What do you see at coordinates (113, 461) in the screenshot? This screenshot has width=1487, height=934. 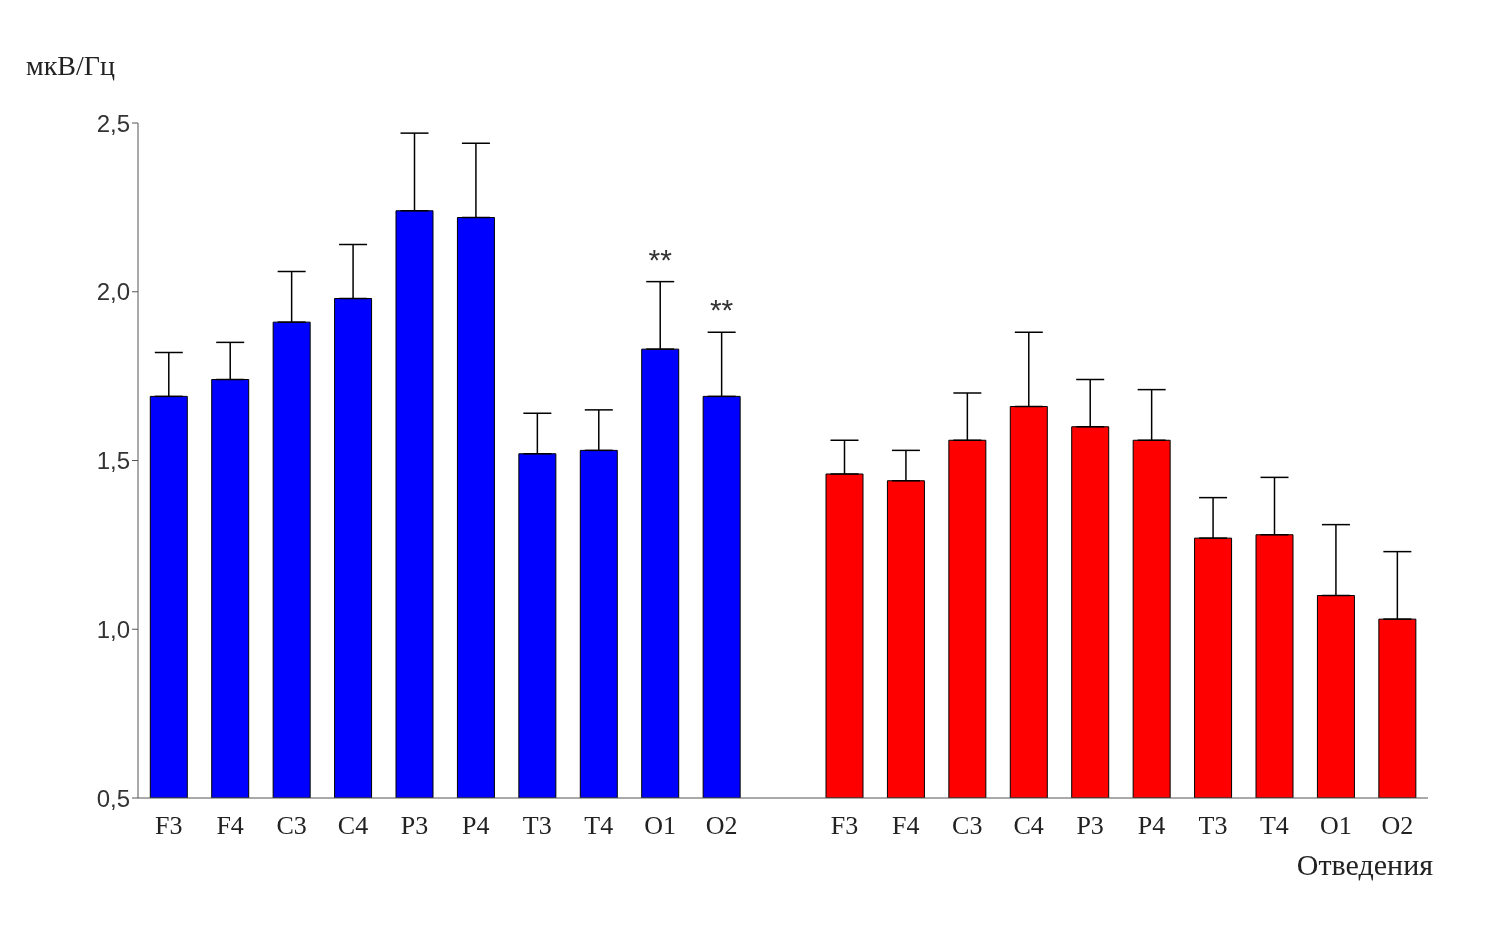 I see `y-tick-label: 1,5` at bounding box center [113, 461].